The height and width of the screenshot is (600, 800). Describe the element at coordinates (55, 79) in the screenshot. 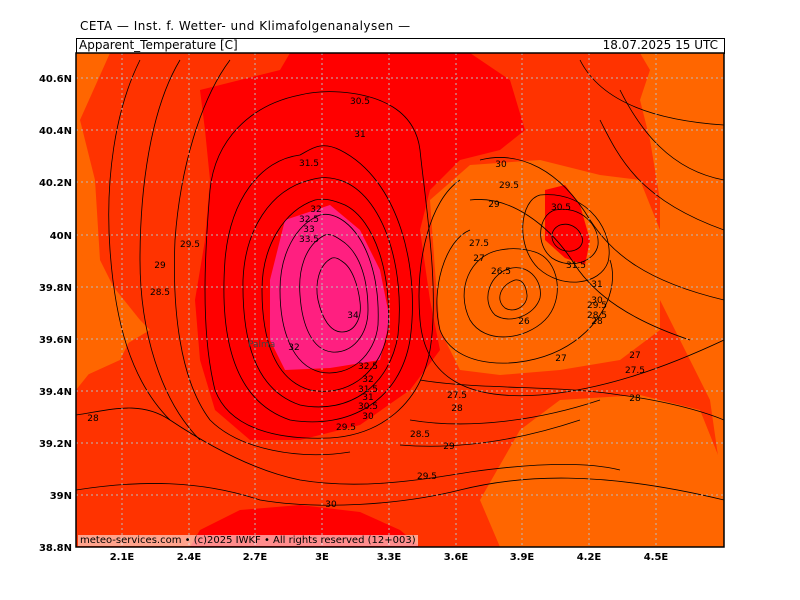

I see `y-tick-label: 40.6N` at that location.